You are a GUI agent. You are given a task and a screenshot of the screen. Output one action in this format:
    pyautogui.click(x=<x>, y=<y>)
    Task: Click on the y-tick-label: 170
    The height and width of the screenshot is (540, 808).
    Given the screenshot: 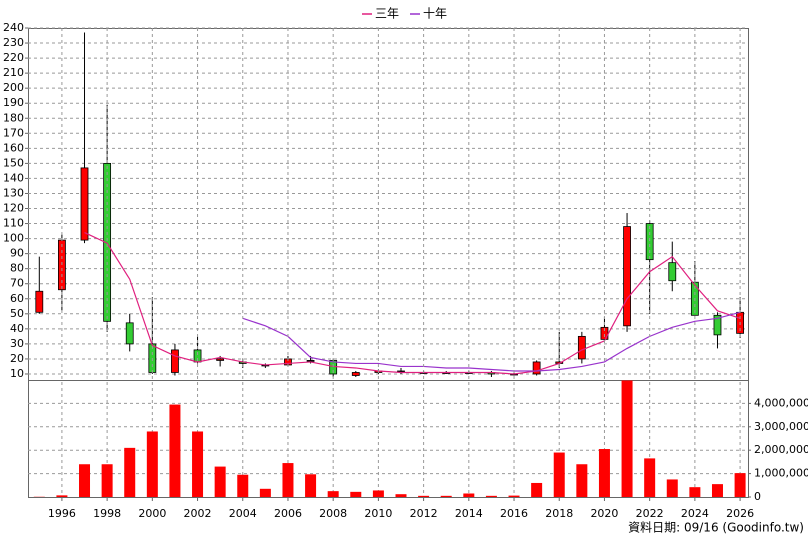 What is the action you would take?
    pyautogui.click(x=13, y=132)
    